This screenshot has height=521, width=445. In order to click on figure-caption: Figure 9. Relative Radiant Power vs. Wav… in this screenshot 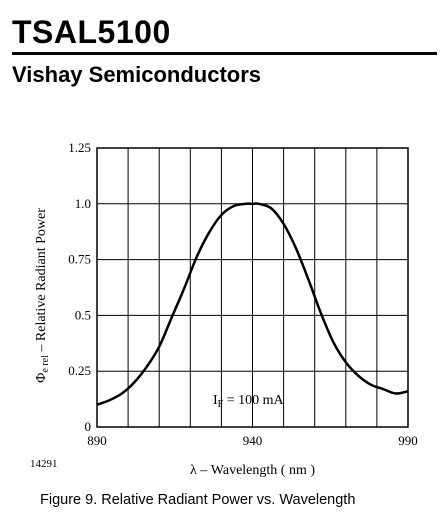, I will do `click(198, 500)`.